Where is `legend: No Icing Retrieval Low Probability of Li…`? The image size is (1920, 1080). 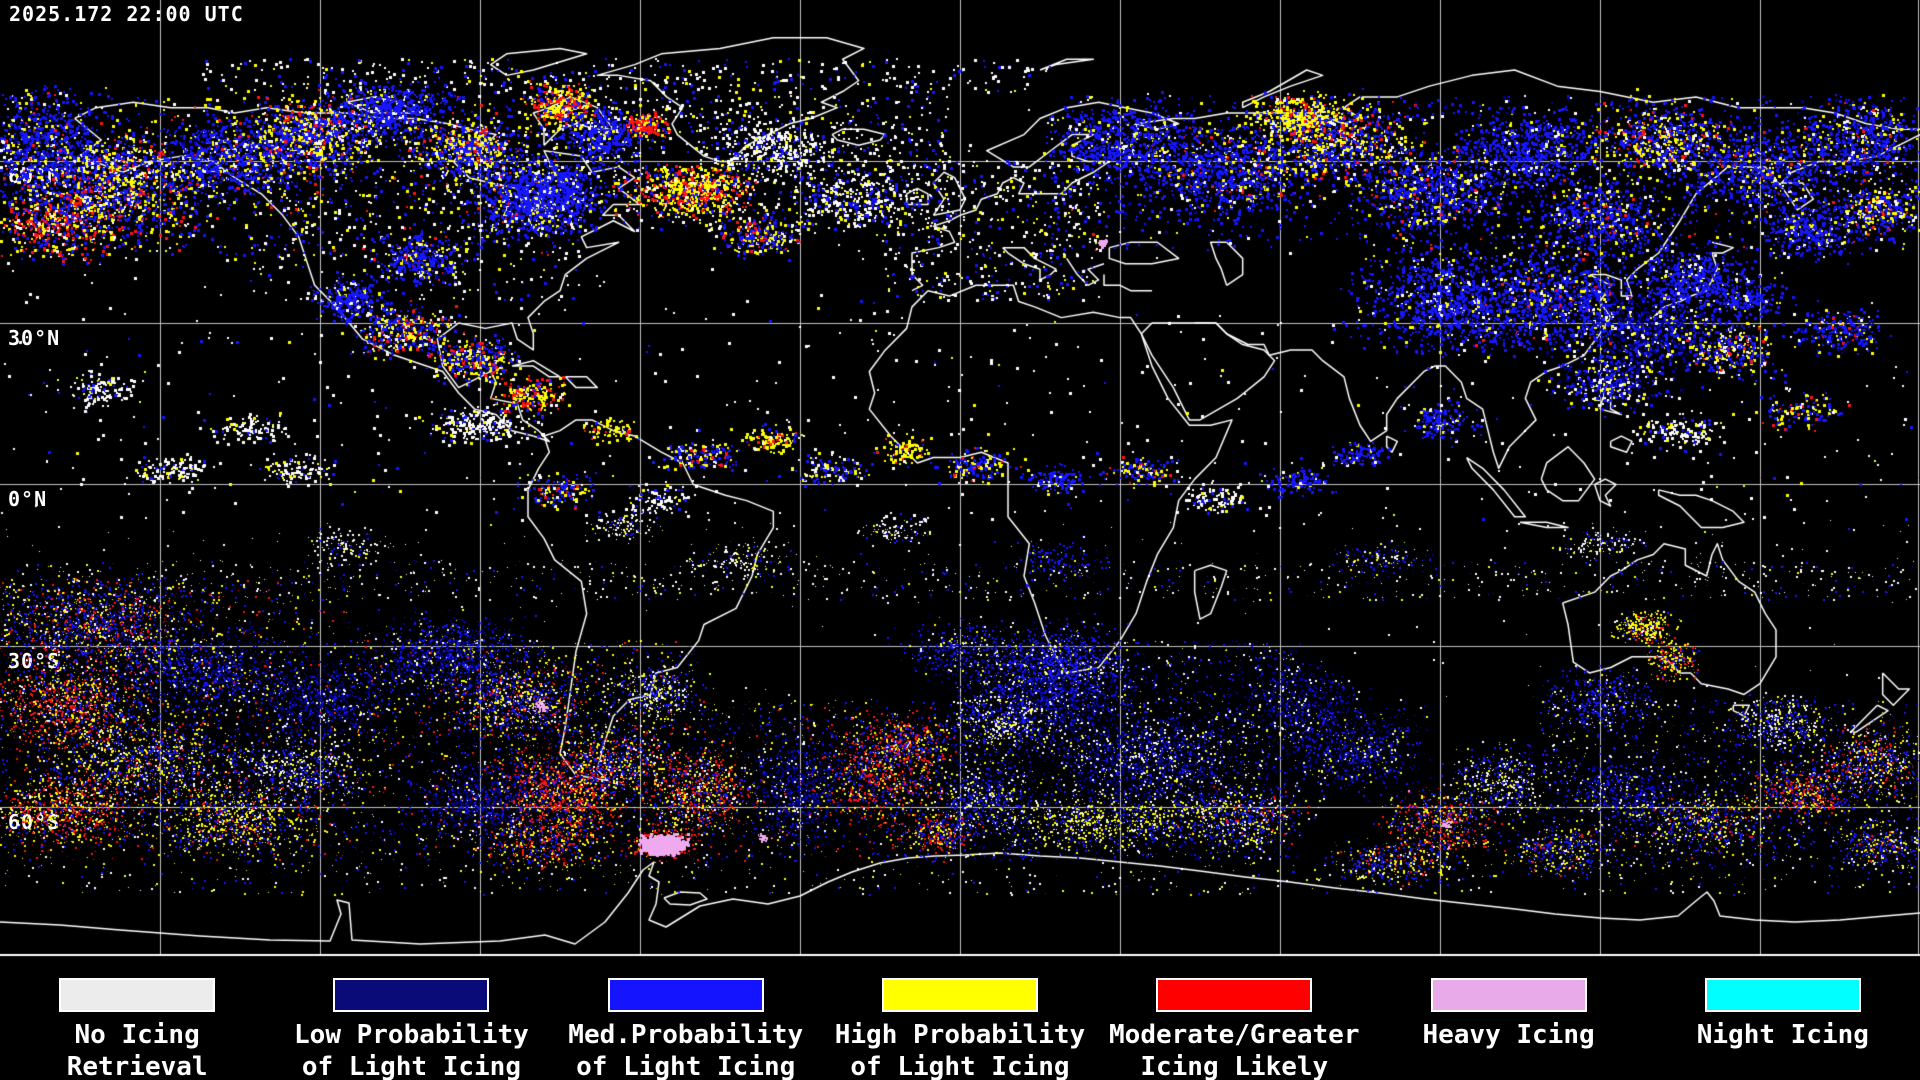
legend: No Icing Retrieval Low Probability of Li… is located at coordinates (960, 1019).